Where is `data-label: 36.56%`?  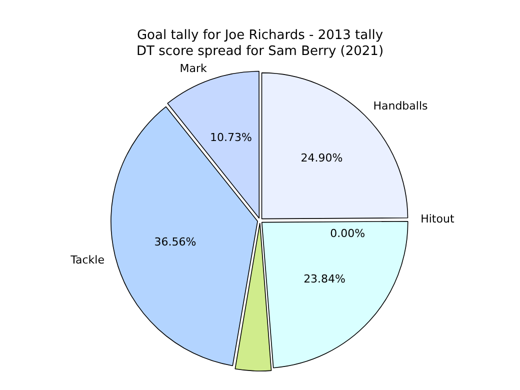
data-label: 36.56% is located at coordinates (175, 241).